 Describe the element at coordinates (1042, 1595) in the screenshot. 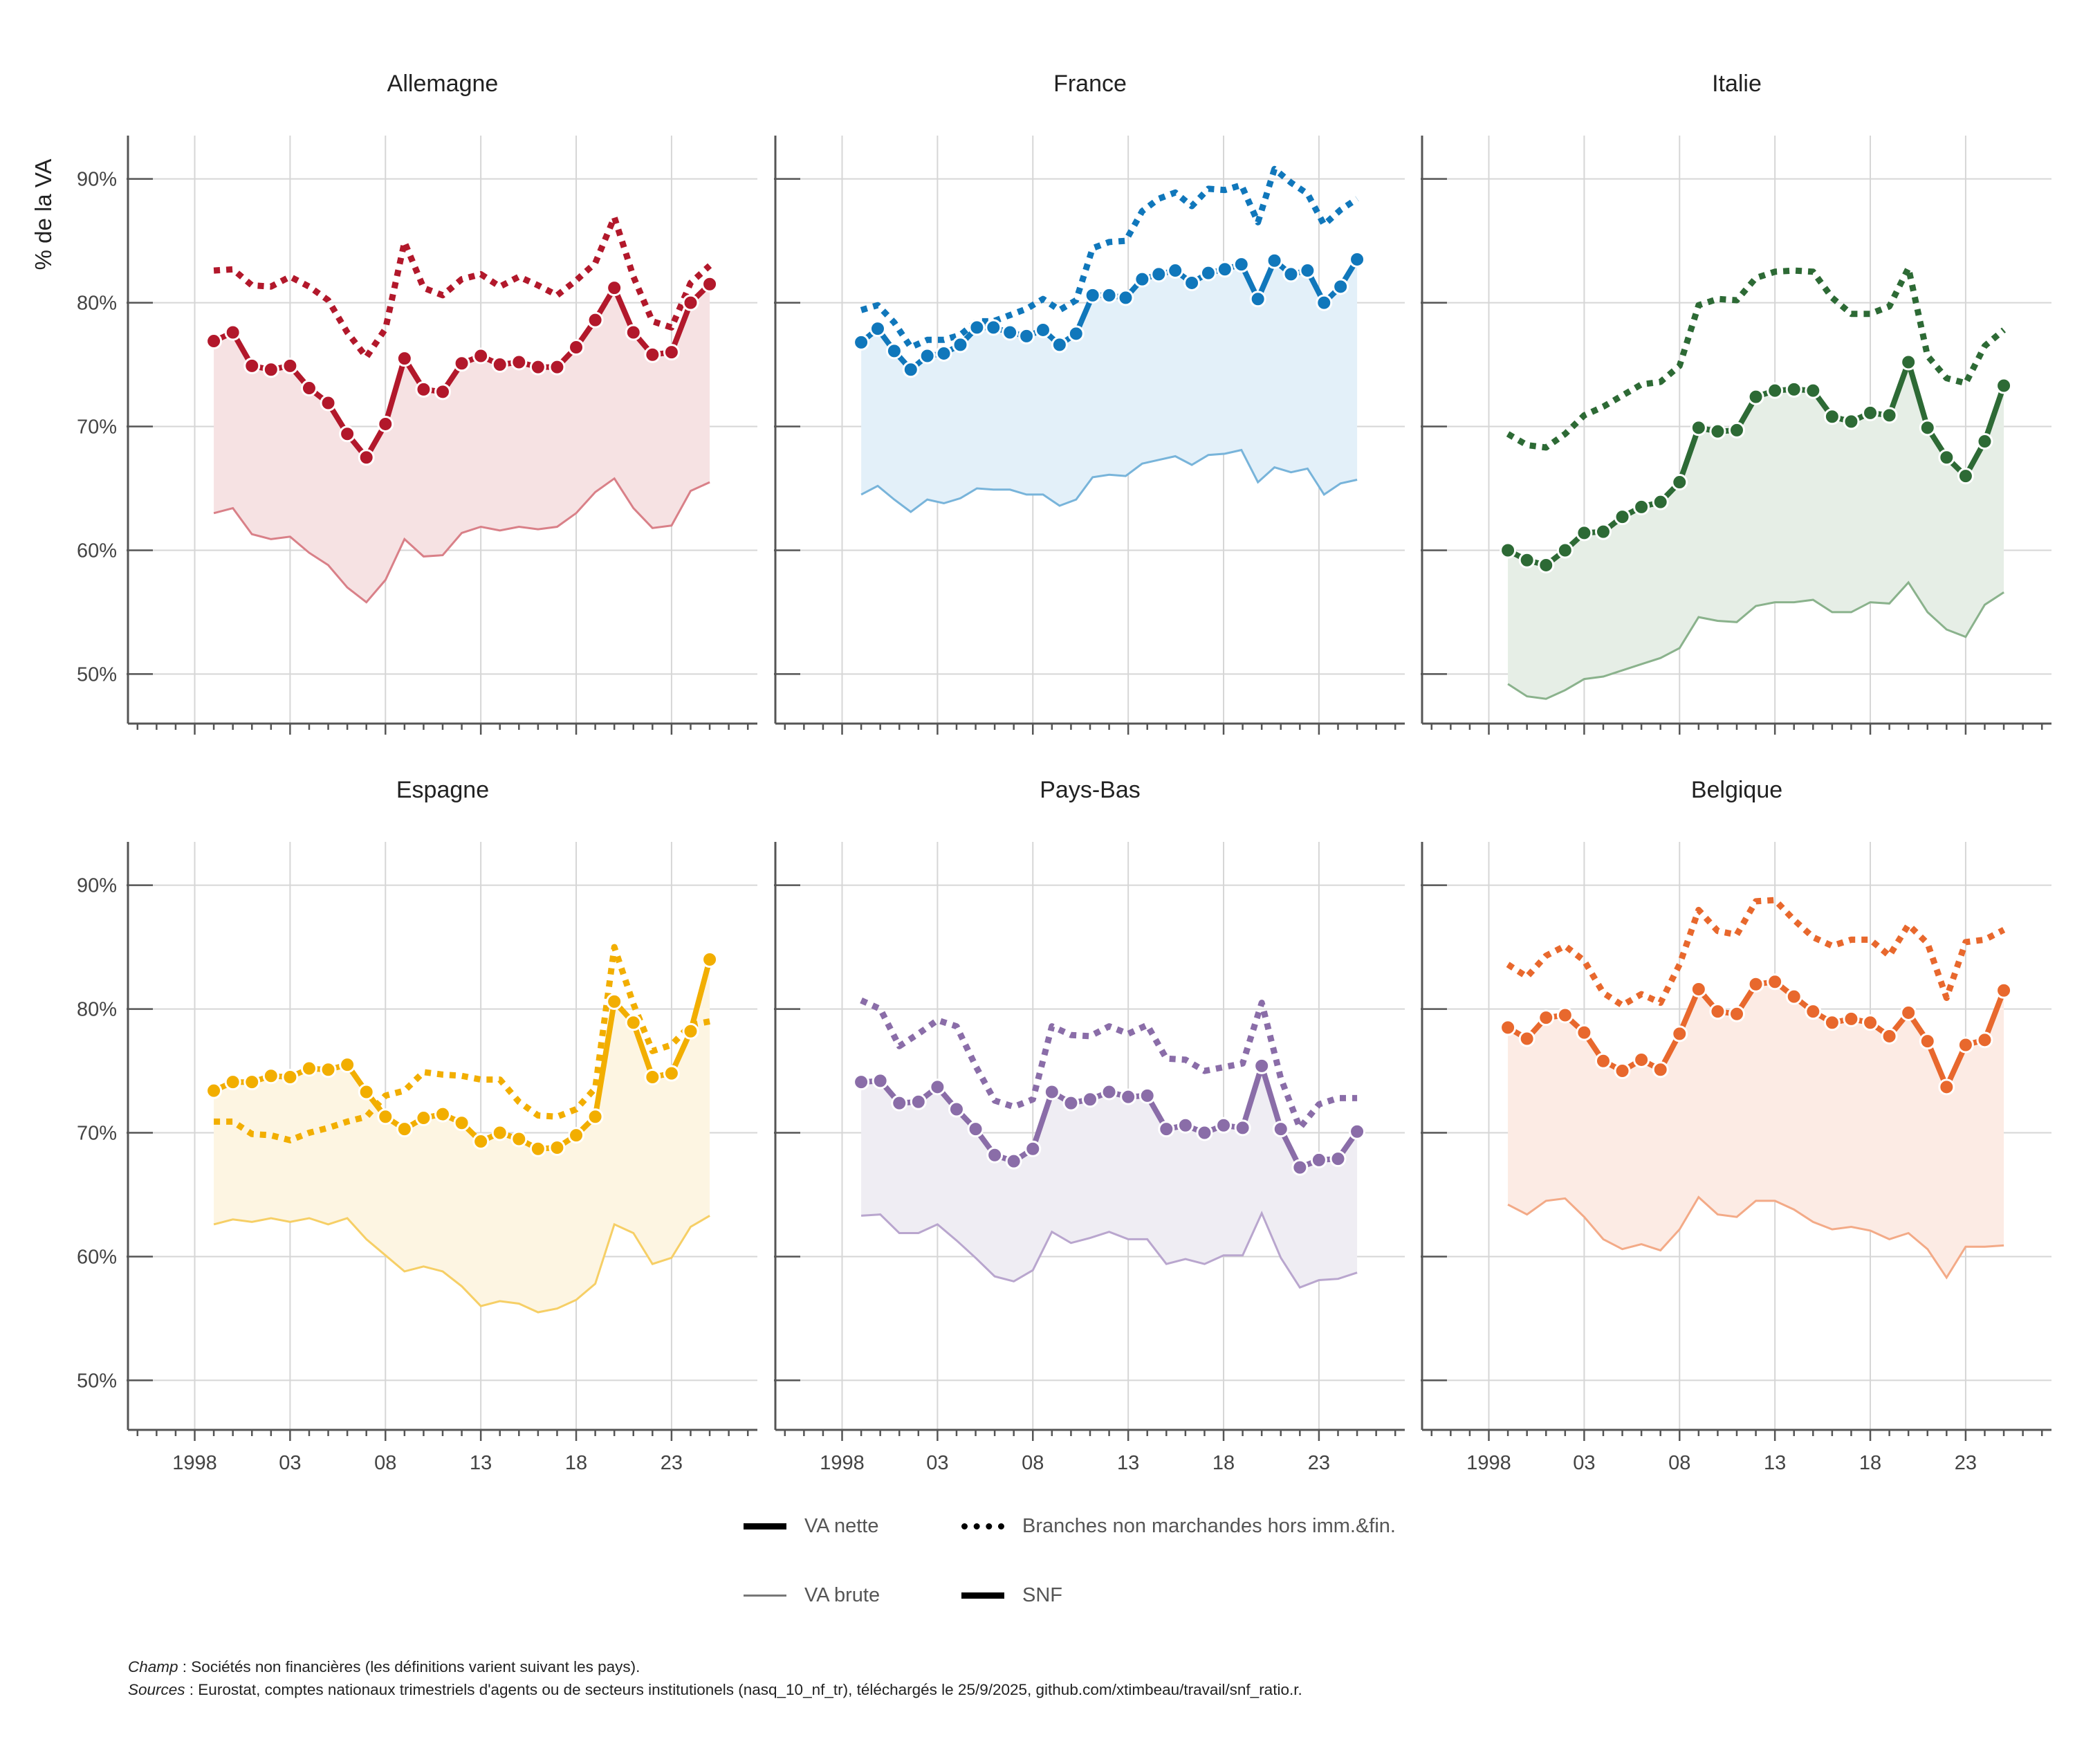

I see `legend-label: SNF` at that location.